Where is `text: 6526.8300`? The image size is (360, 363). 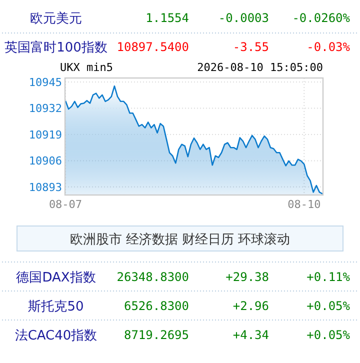
text: 6526.8300 is located at coordinates (156, 306).